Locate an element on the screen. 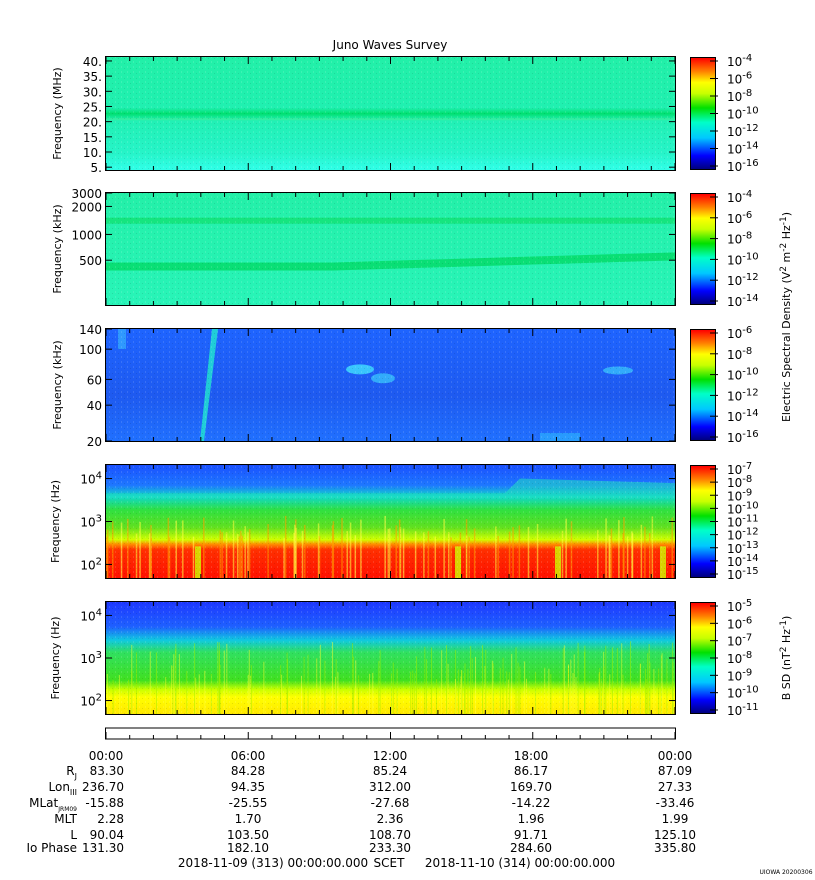  ephemeris-row-label: MLatJRM09 is located at coordinates (53, 804).